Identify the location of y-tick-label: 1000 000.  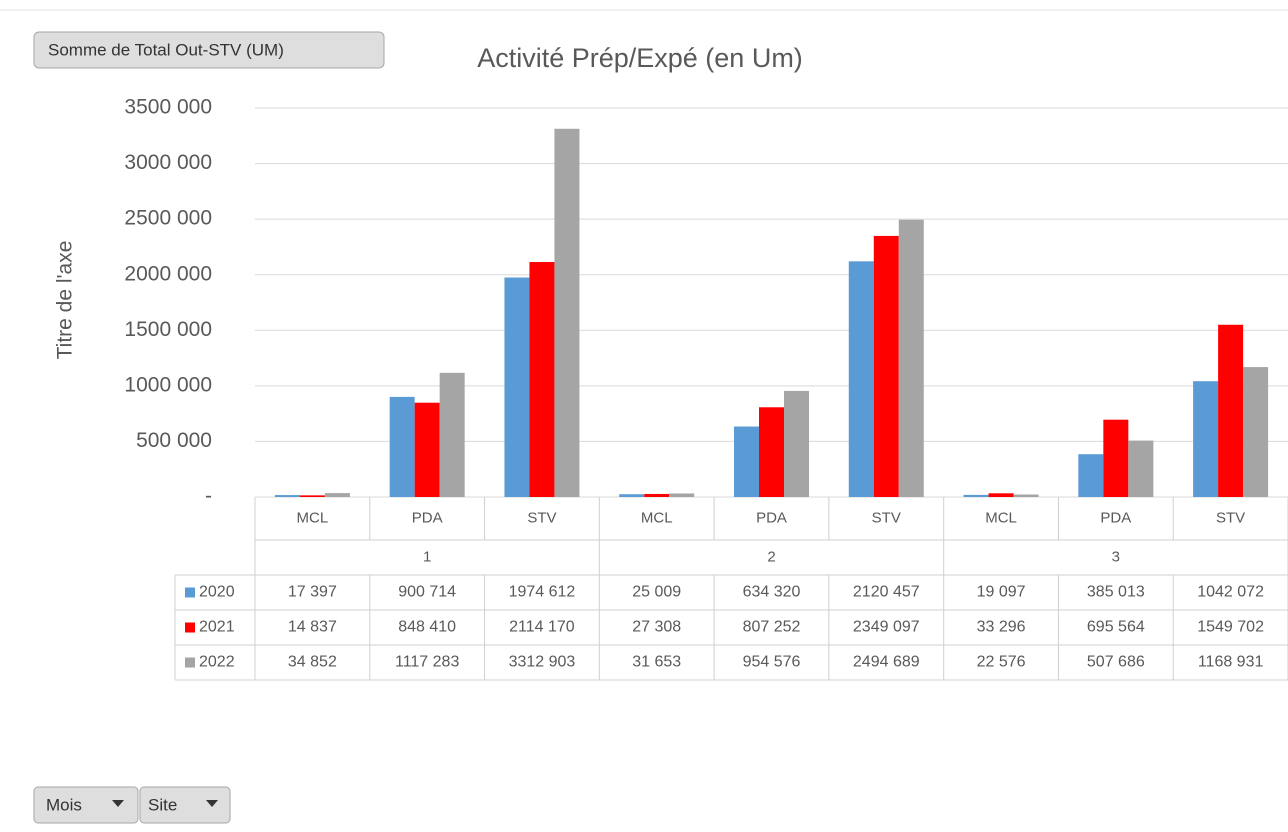
(168, 384).